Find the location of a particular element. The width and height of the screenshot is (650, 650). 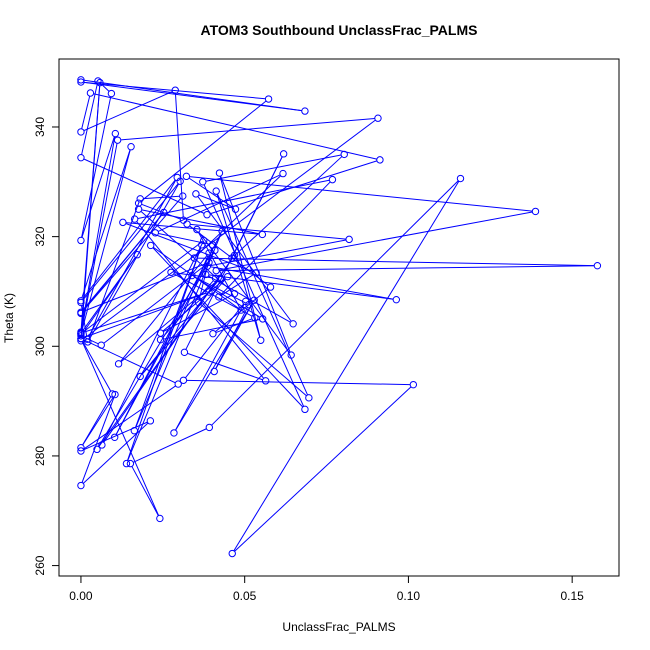

x-tick-label: 0.10 is located at coordinates (409, 596).